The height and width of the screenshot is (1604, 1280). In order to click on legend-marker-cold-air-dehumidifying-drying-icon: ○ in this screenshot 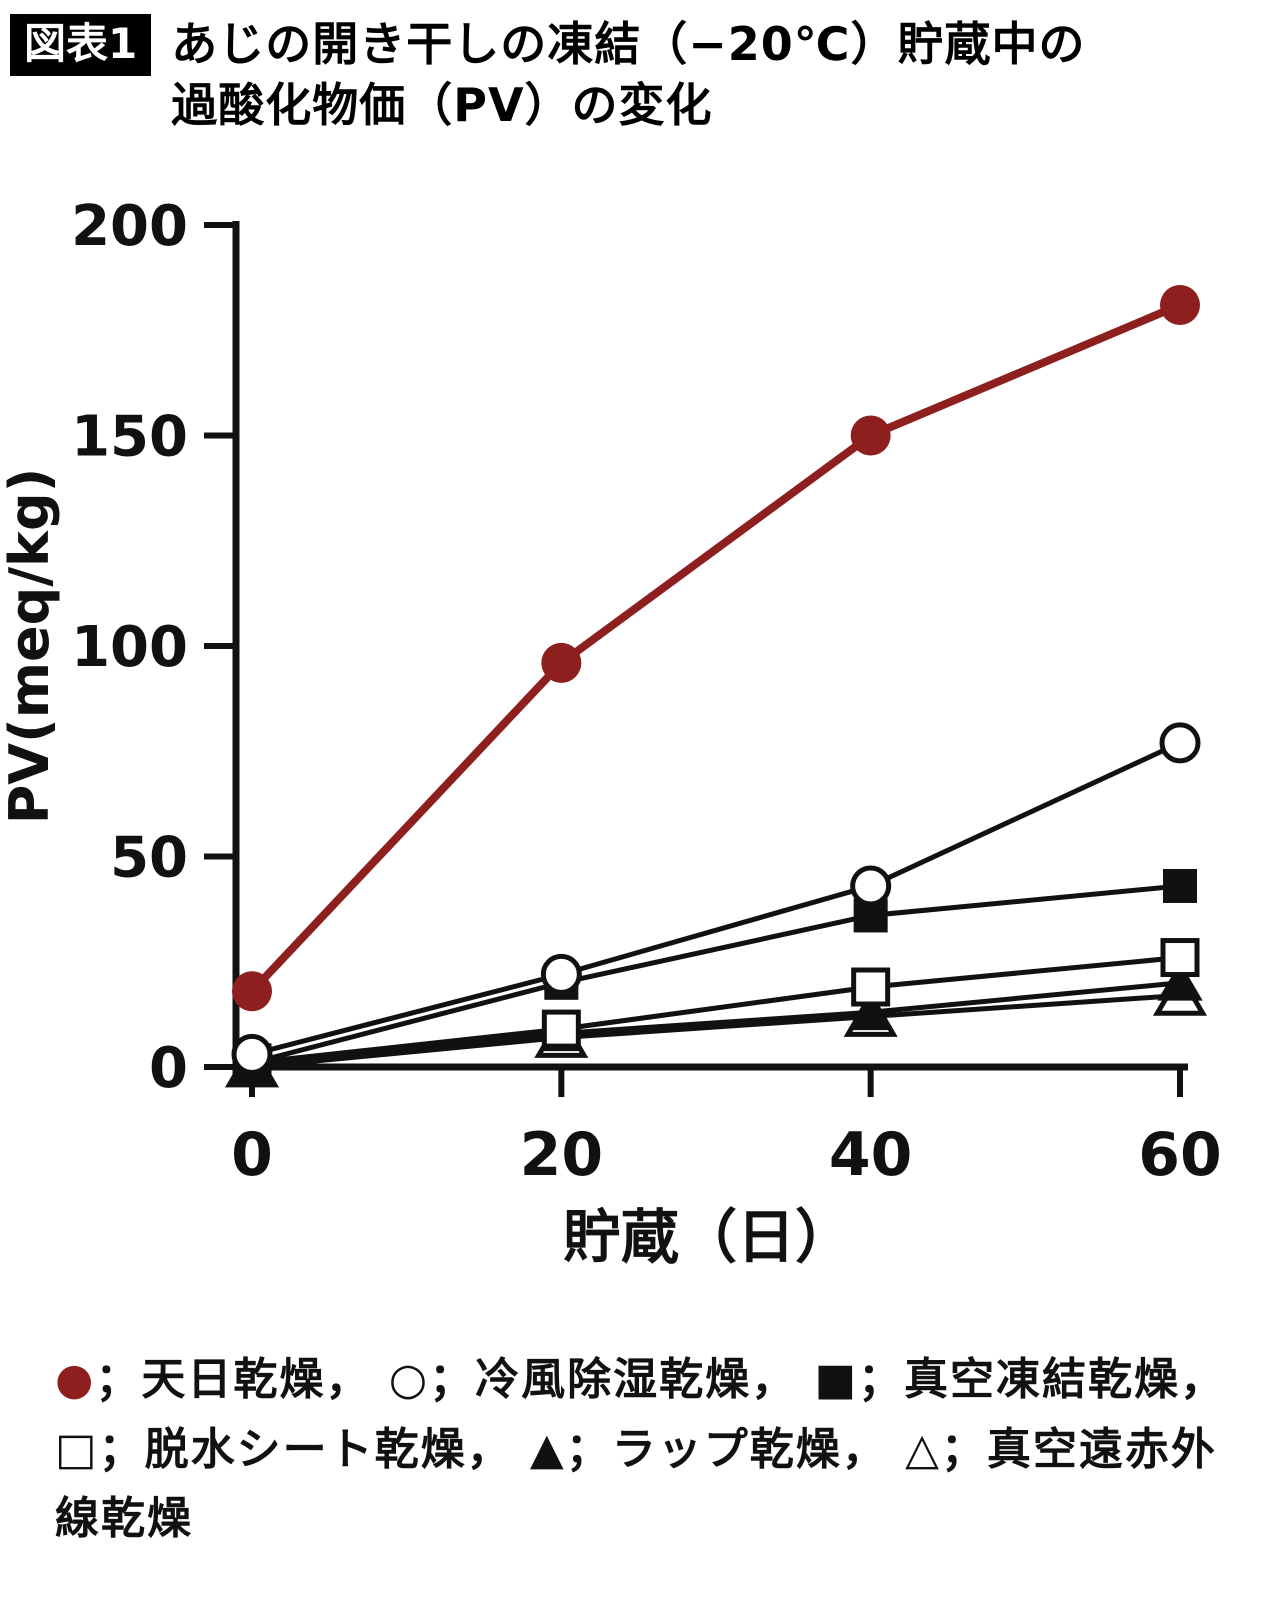, I will do `click(409, 1380)`.